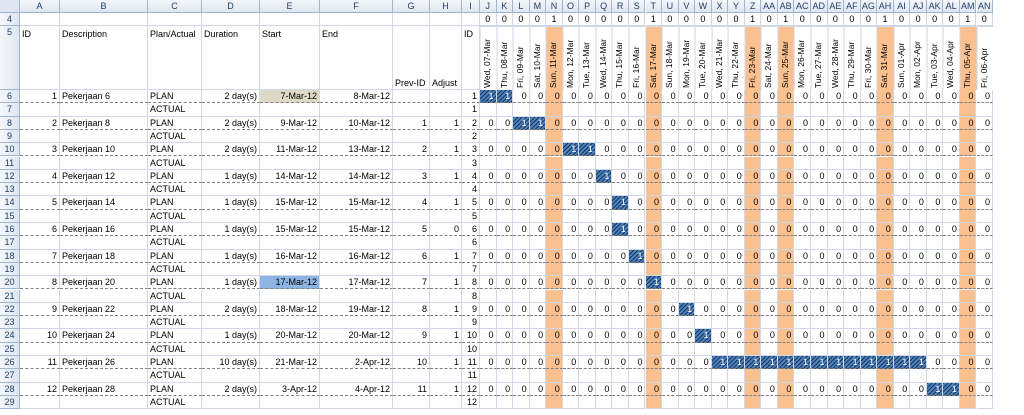 Image resolution: width=1024 pixels, height=415 pixels. I want to click on start-date-cell: 14-Mar-12, so click(290, 176).